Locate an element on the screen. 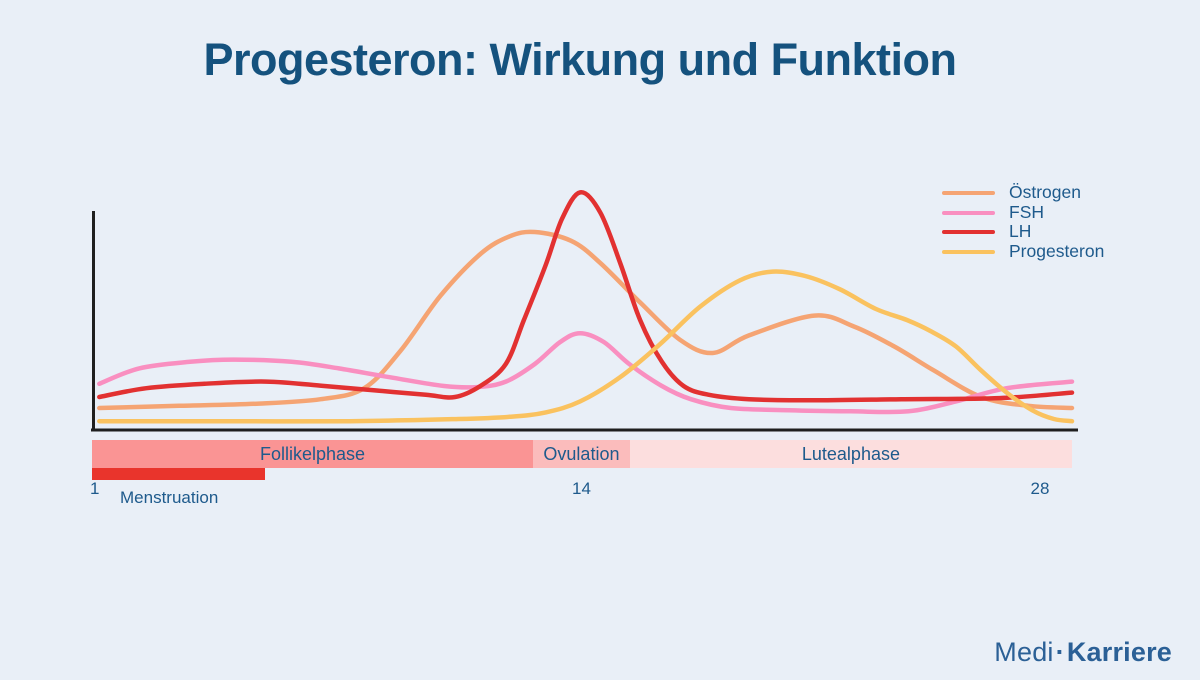 The width and height of the screenshot is (1200, 680). phase-band-ovulation: Ovulation is located at coordinates (581, 454).